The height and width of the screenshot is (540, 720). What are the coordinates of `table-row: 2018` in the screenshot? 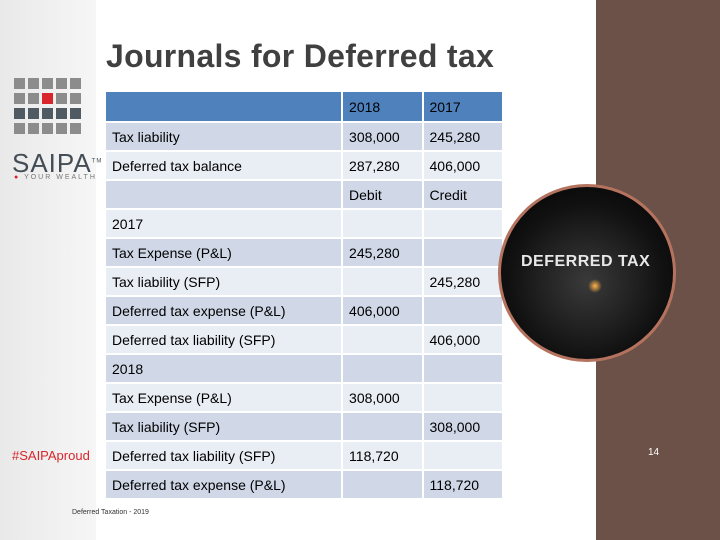 It's located at (304, 369).